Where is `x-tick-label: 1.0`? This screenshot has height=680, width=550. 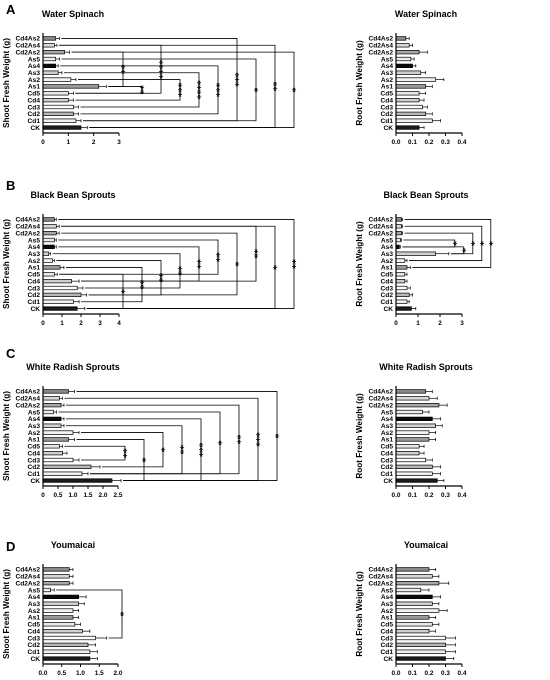
x-tick-label: 1.0 is located at coordinates (73, 495).